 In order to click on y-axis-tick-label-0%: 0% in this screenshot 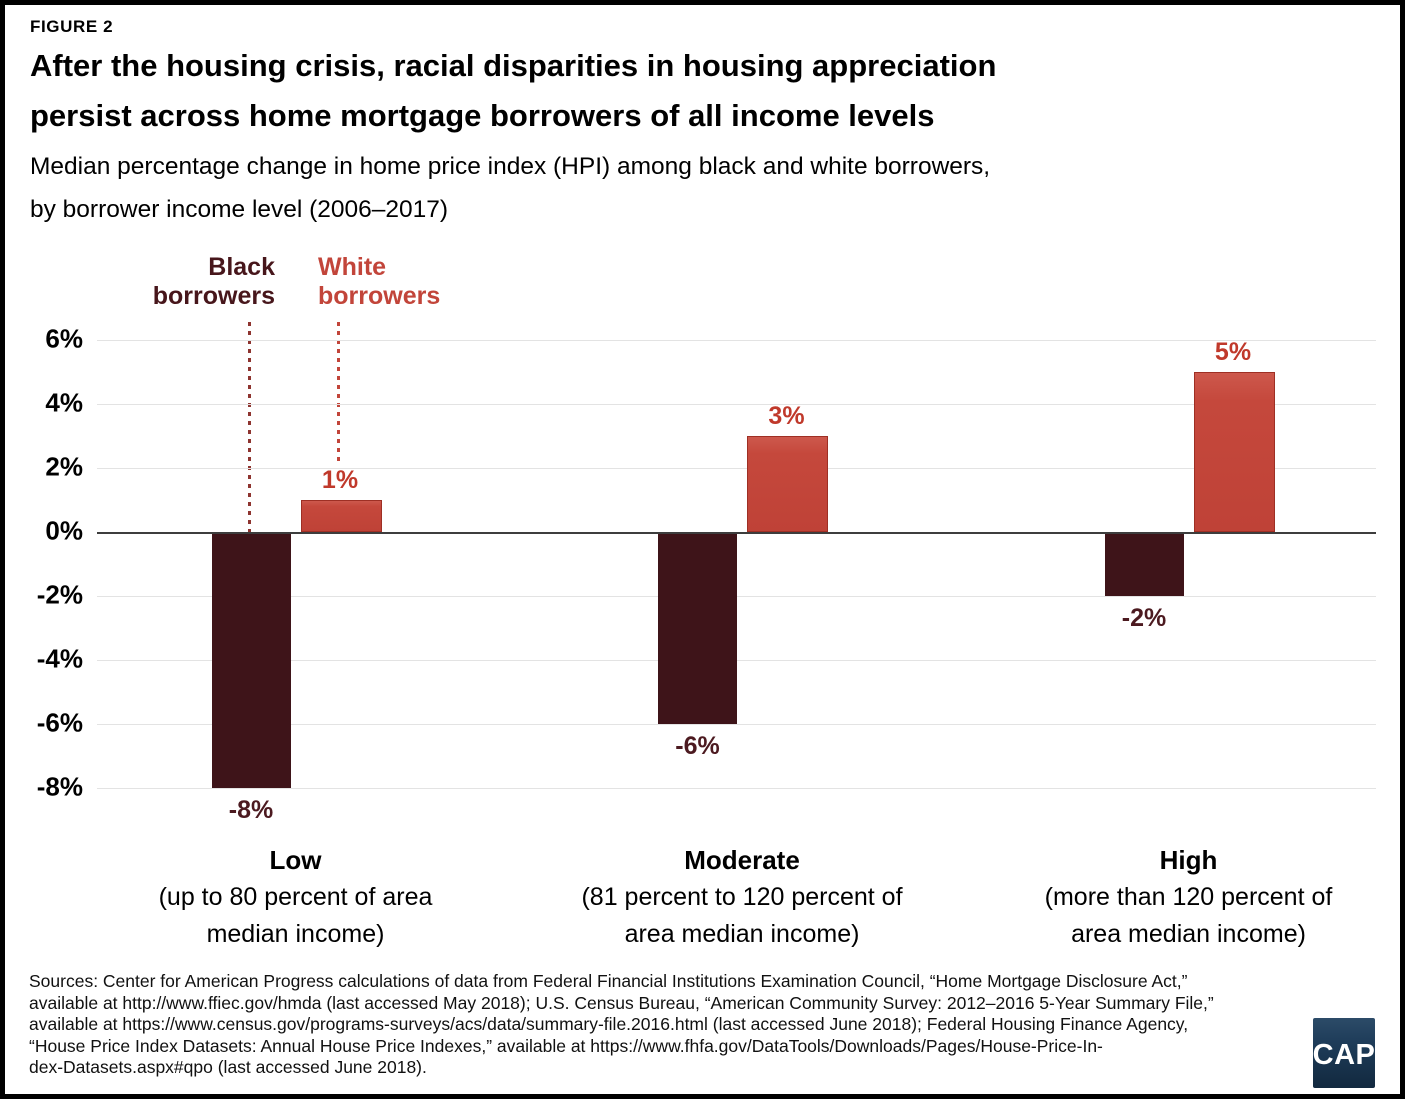, I will do `click(64, 530)`.